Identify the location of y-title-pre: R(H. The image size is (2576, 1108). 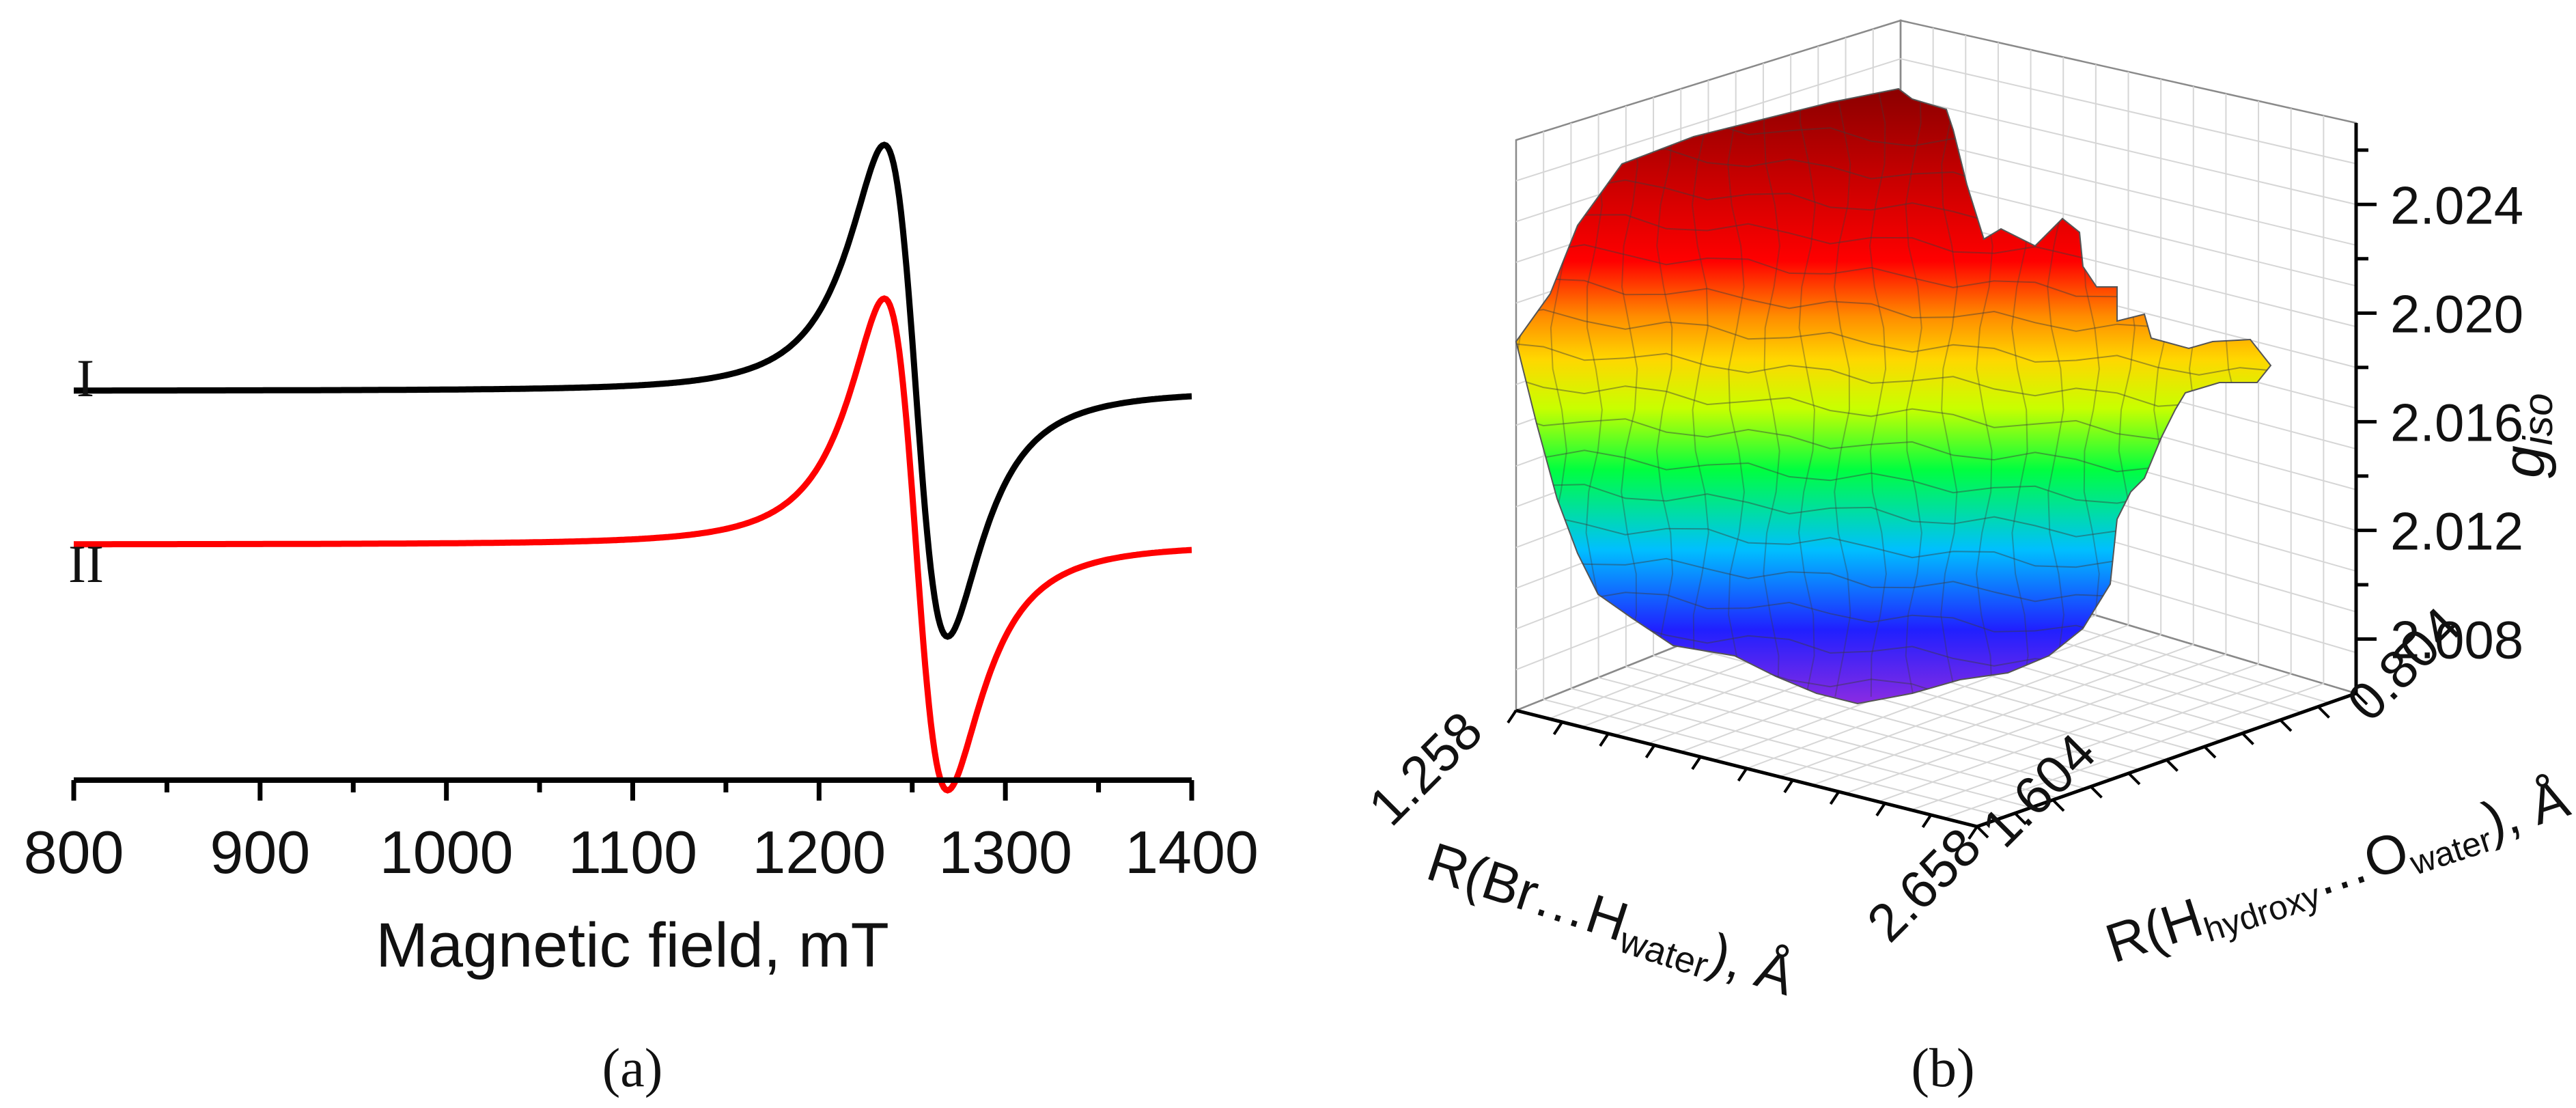
(2154, 931).